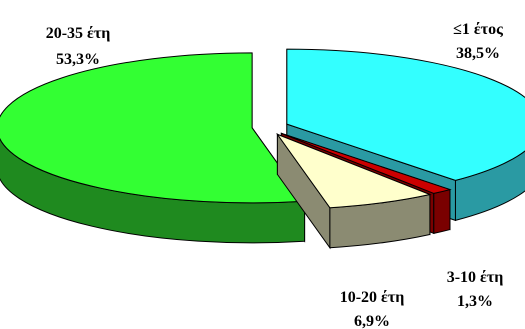  What do you see at coordinates (78, 33) in the screenshot?
I see `slice-label-20-35: 20-35 έτη` at bounding box center [78, 33].